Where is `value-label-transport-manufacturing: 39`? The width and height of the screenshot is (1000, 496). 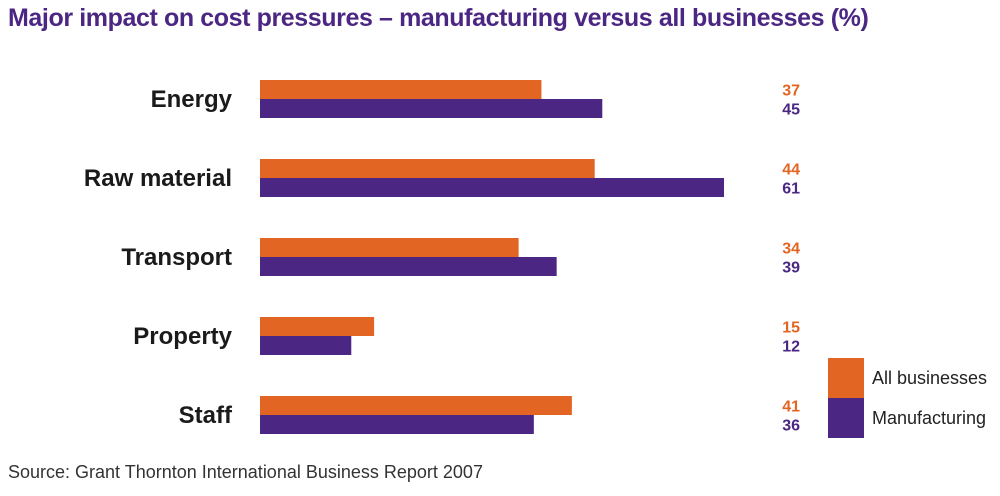 value-label-transport-manufacturing: 39 is located at coordinates (791, 268).